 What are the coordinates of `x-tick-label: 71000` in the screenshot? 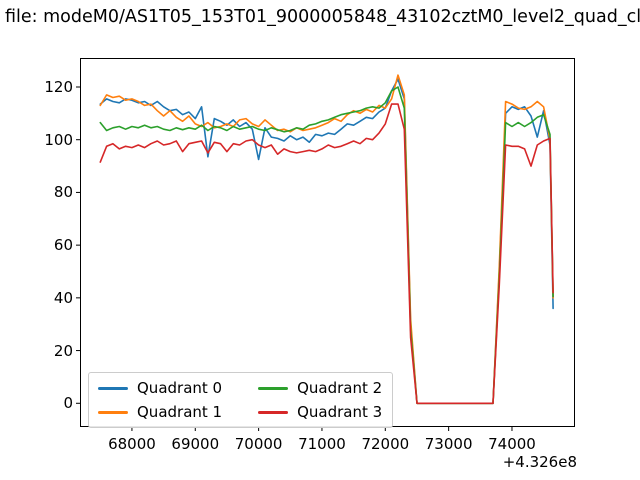 It's located at (322, 444).